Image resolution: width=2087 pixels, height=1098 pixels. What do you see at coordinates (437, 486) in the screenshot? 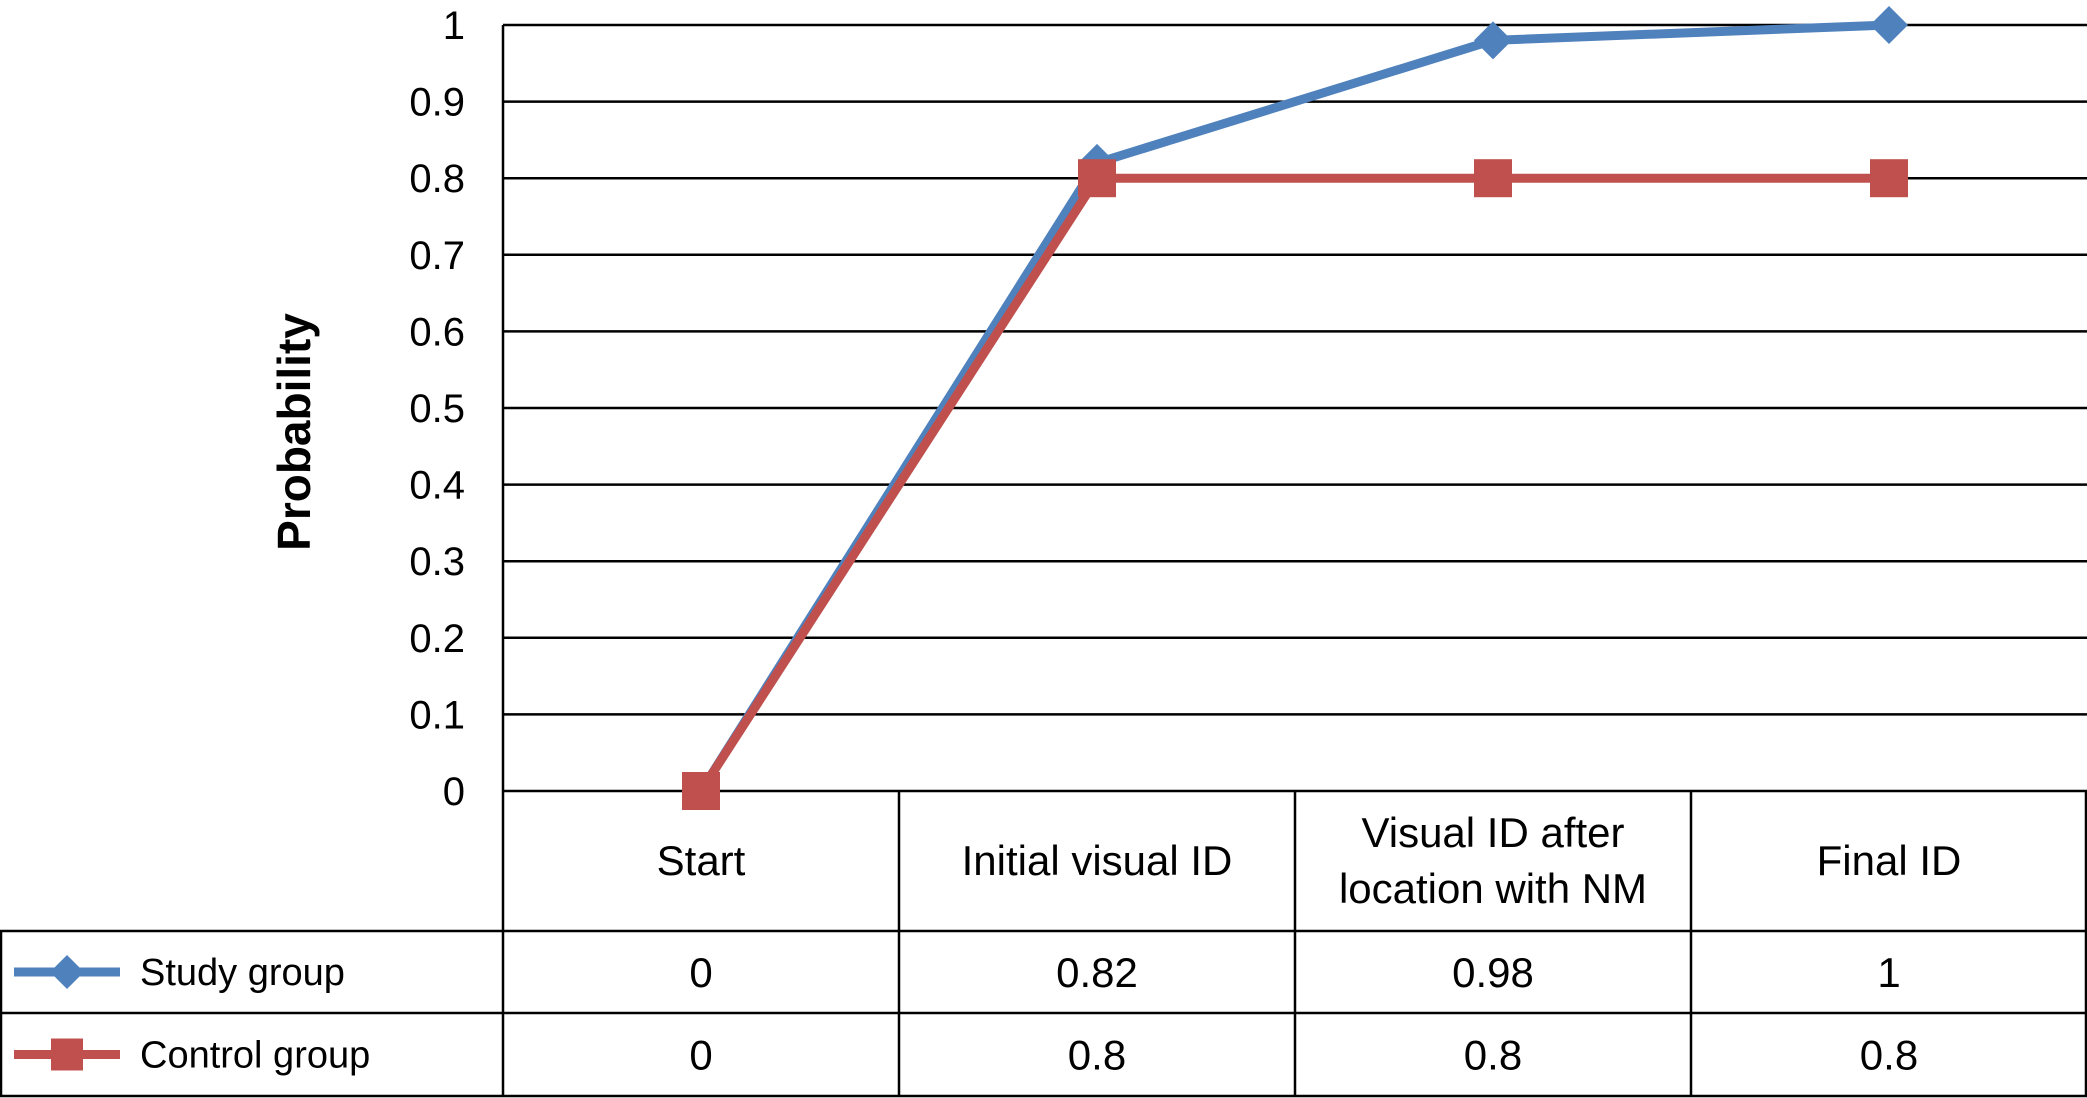
I see `y-tick-label: 0.4` at bounding box center [437, 486].